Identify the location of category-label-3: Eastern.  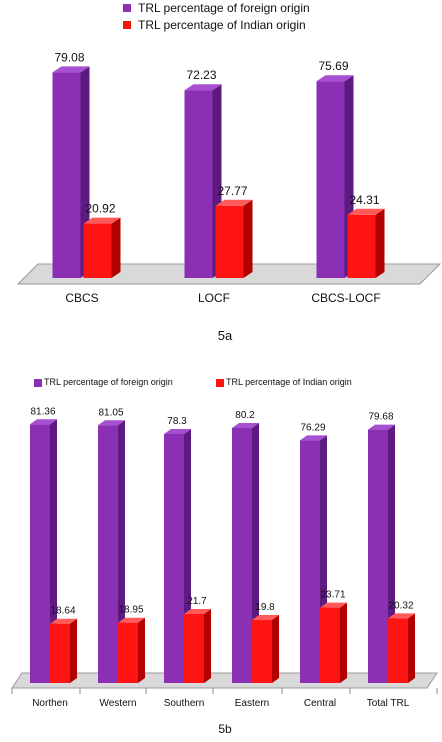
(252, 703).